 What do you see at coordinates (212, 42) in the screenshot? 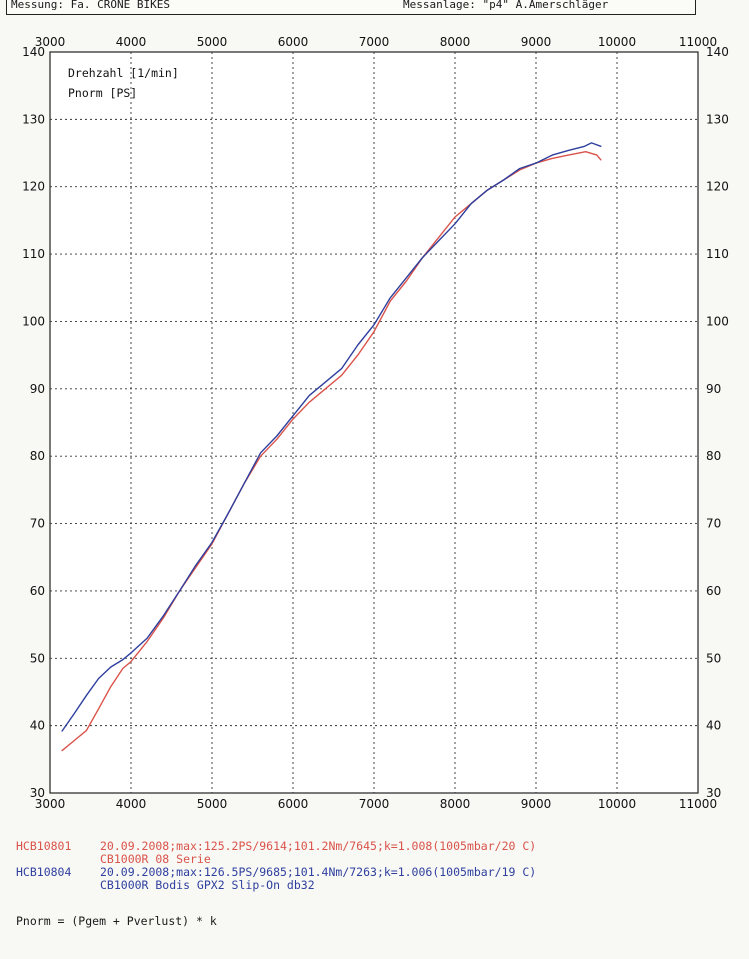
I see `x-tick-label-top: 5000` at bounding box center [212, 42].